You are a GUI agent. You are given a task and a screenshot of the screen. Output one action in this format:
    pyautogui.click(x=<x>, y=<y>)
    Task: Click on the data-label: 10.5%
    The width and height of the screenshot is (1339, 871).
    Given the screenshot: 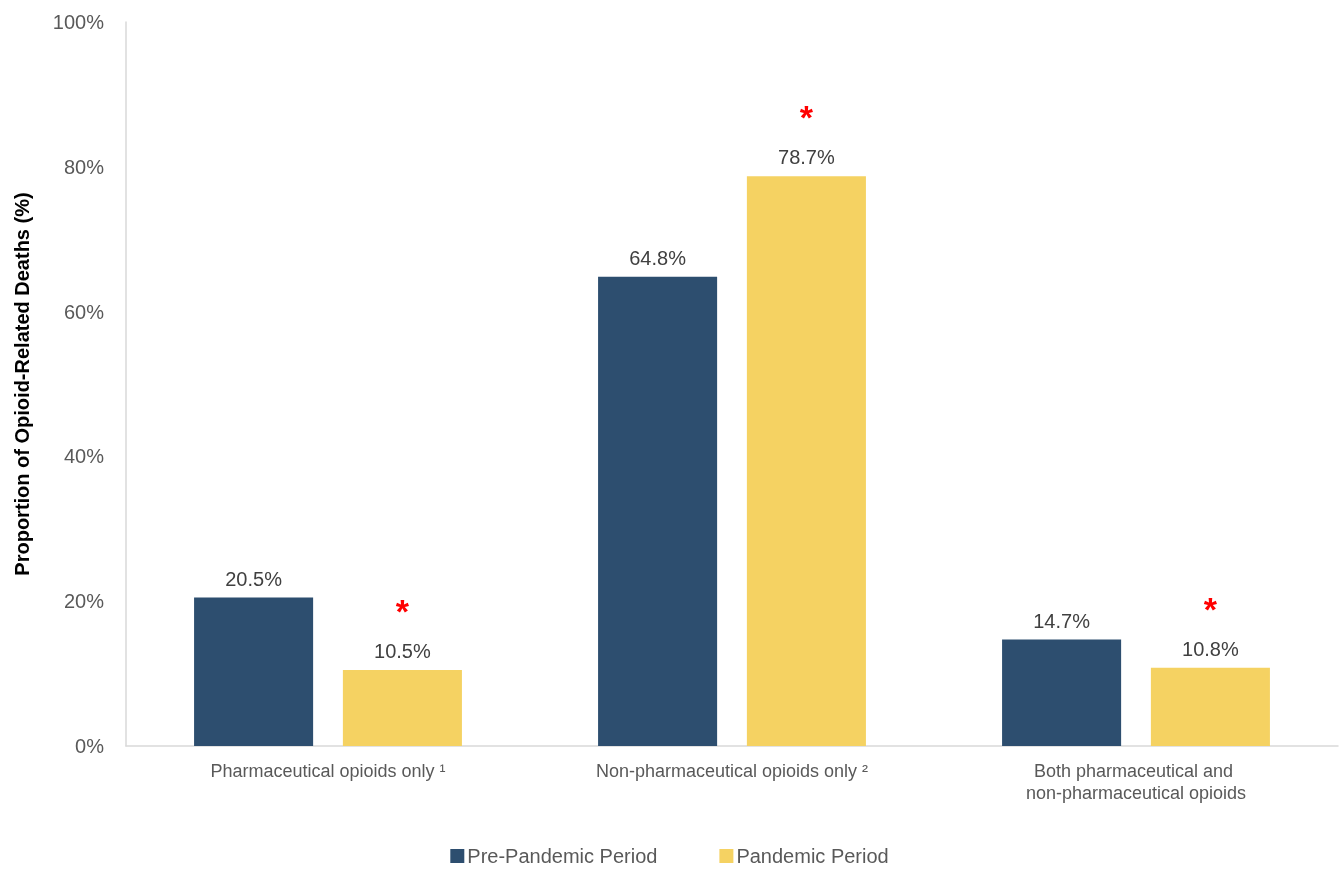 What is the action you would take?
    pyautogui.click(x=402, y=650)
    